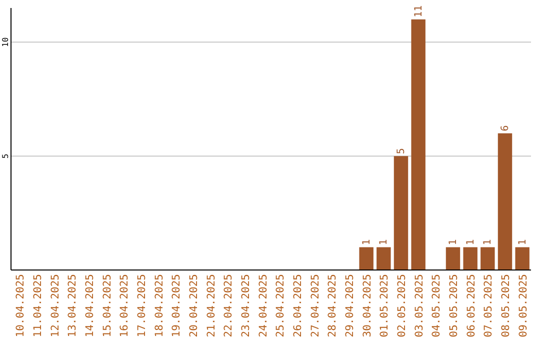 This screenshot has width=540, height=340. What do you see at coordinates (107, 306) in the screenshot?
I see `x-tick-label: 15.04.2025` at bounding box center [107, 306].